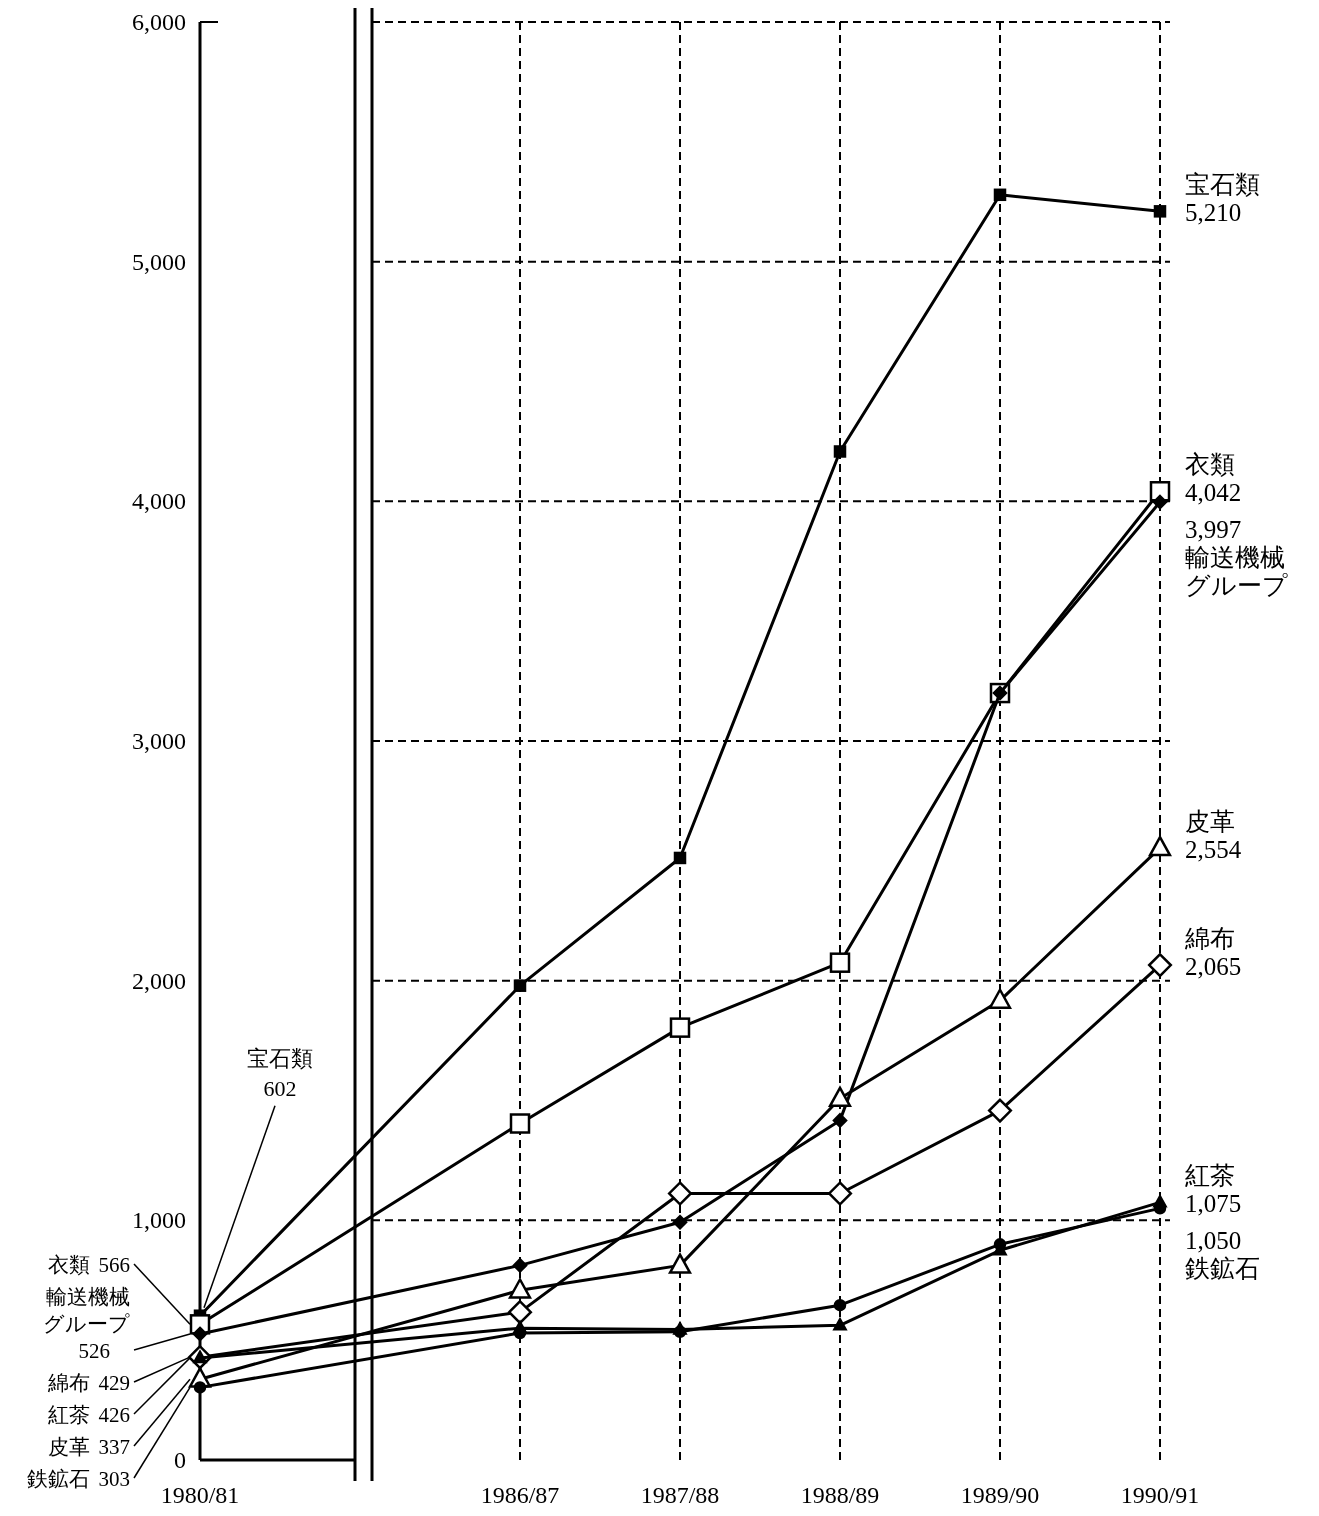  What do you see at coordinates (1213, 530) in the screenshot?
I see `data-label: 3,997` at bounding box center [1213, 530].